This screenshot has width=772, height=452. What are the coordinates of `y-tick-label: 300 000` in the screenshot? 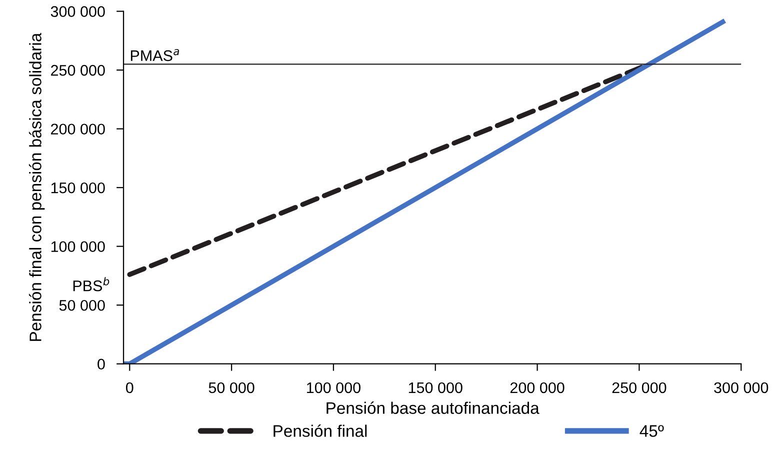 It's located at (77, 11).